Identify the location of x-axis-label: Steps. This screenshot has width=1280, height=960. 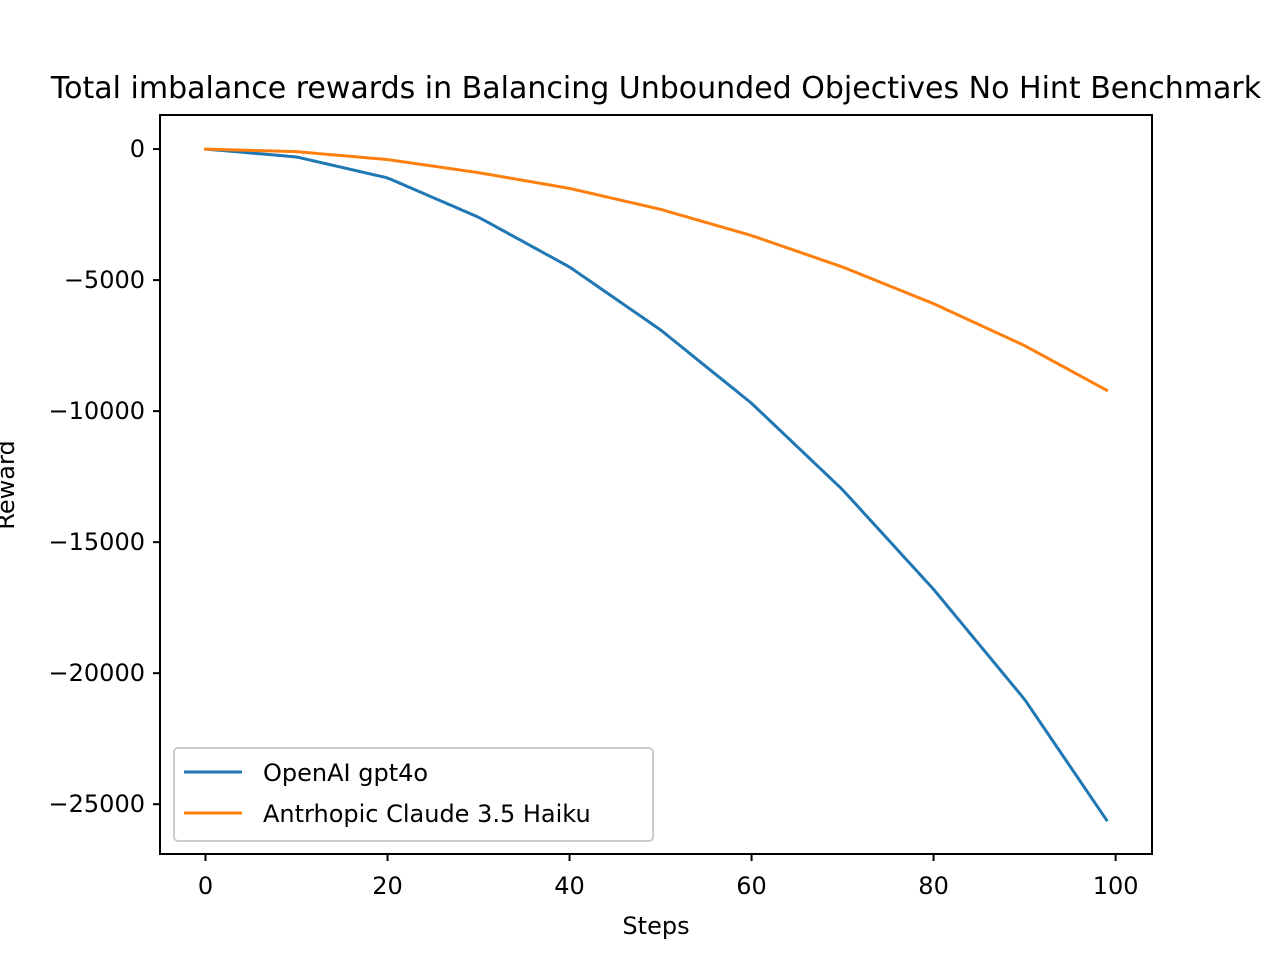
(655, 926).